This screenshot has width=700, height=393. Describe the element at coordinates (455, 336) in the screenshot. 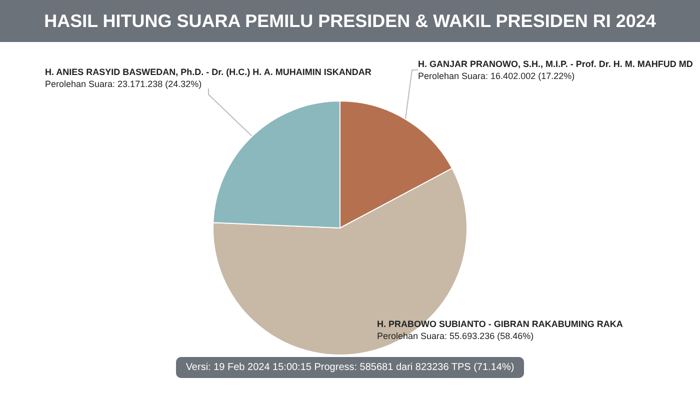

I see `data-label: Perolehan Suara: 55.693.236 (58.46%)` at that location.